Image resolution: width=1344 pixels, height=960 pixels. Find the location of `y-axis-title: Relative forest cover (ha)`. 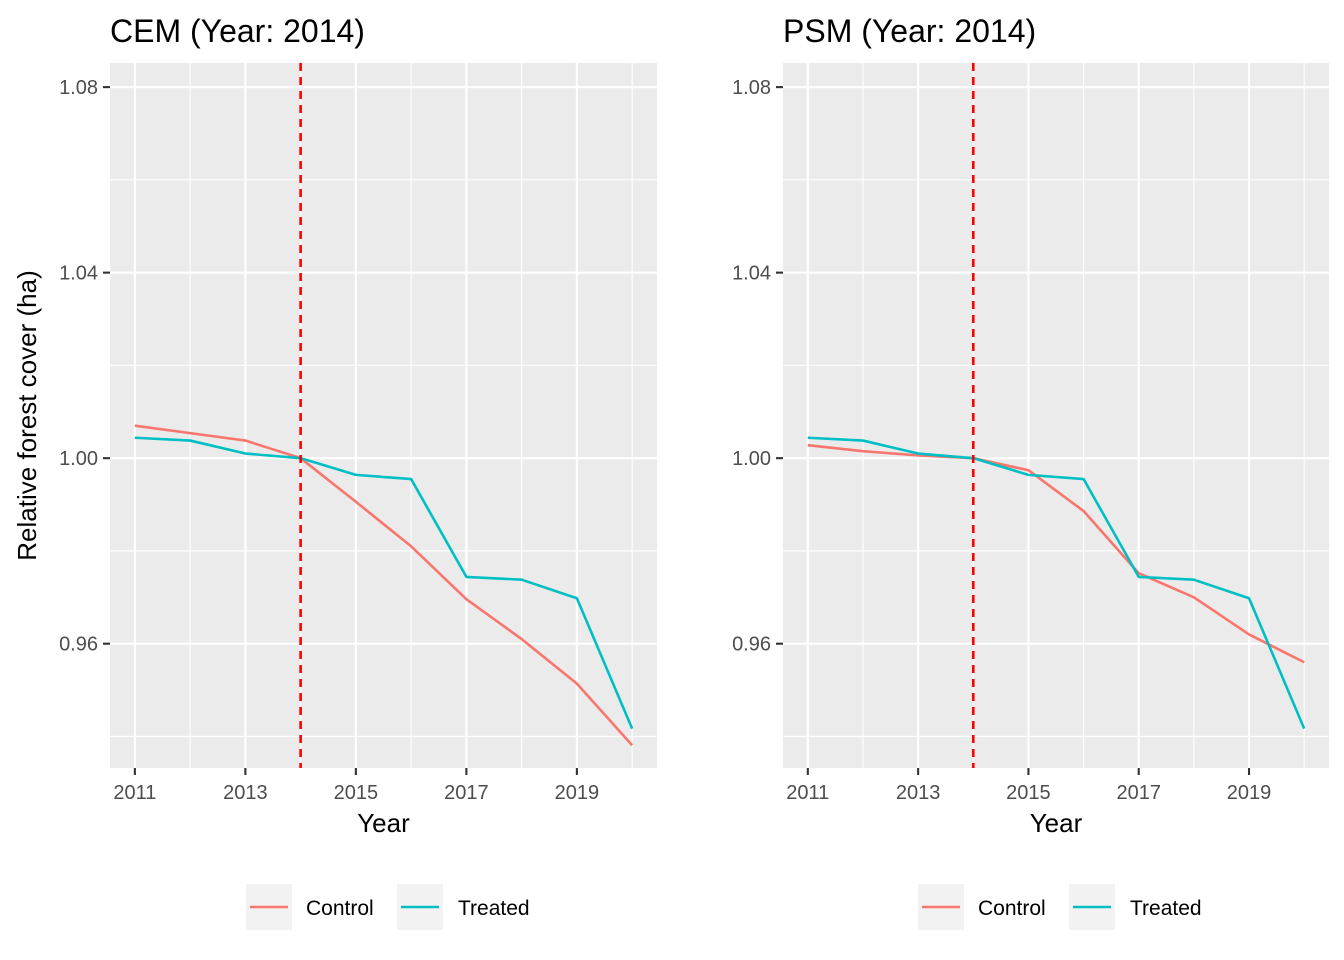

y-axis-title: Relative forest cover (ha) is located at coordinates (27, 415).